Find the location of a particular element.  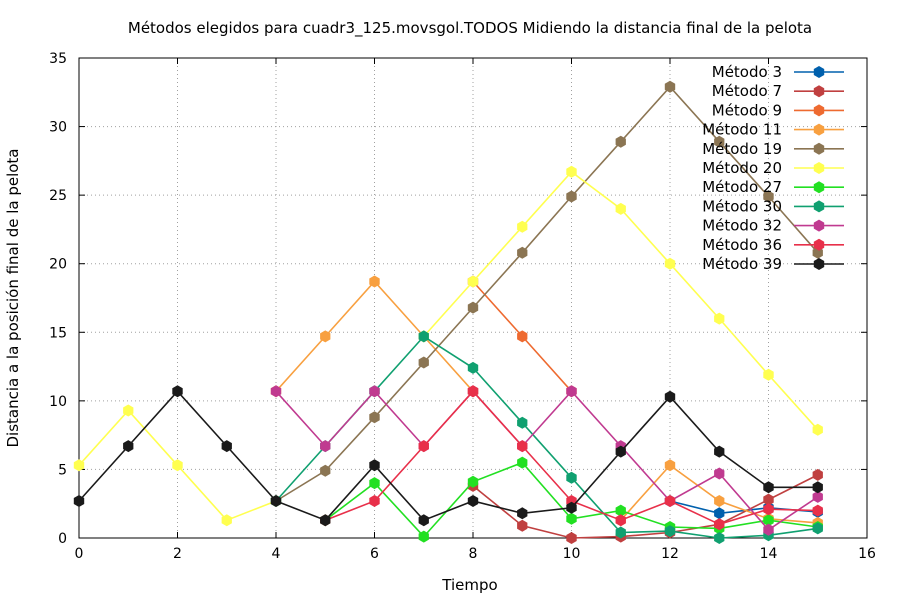

legend-label: Método 32 is located at coordinates (742, 226).